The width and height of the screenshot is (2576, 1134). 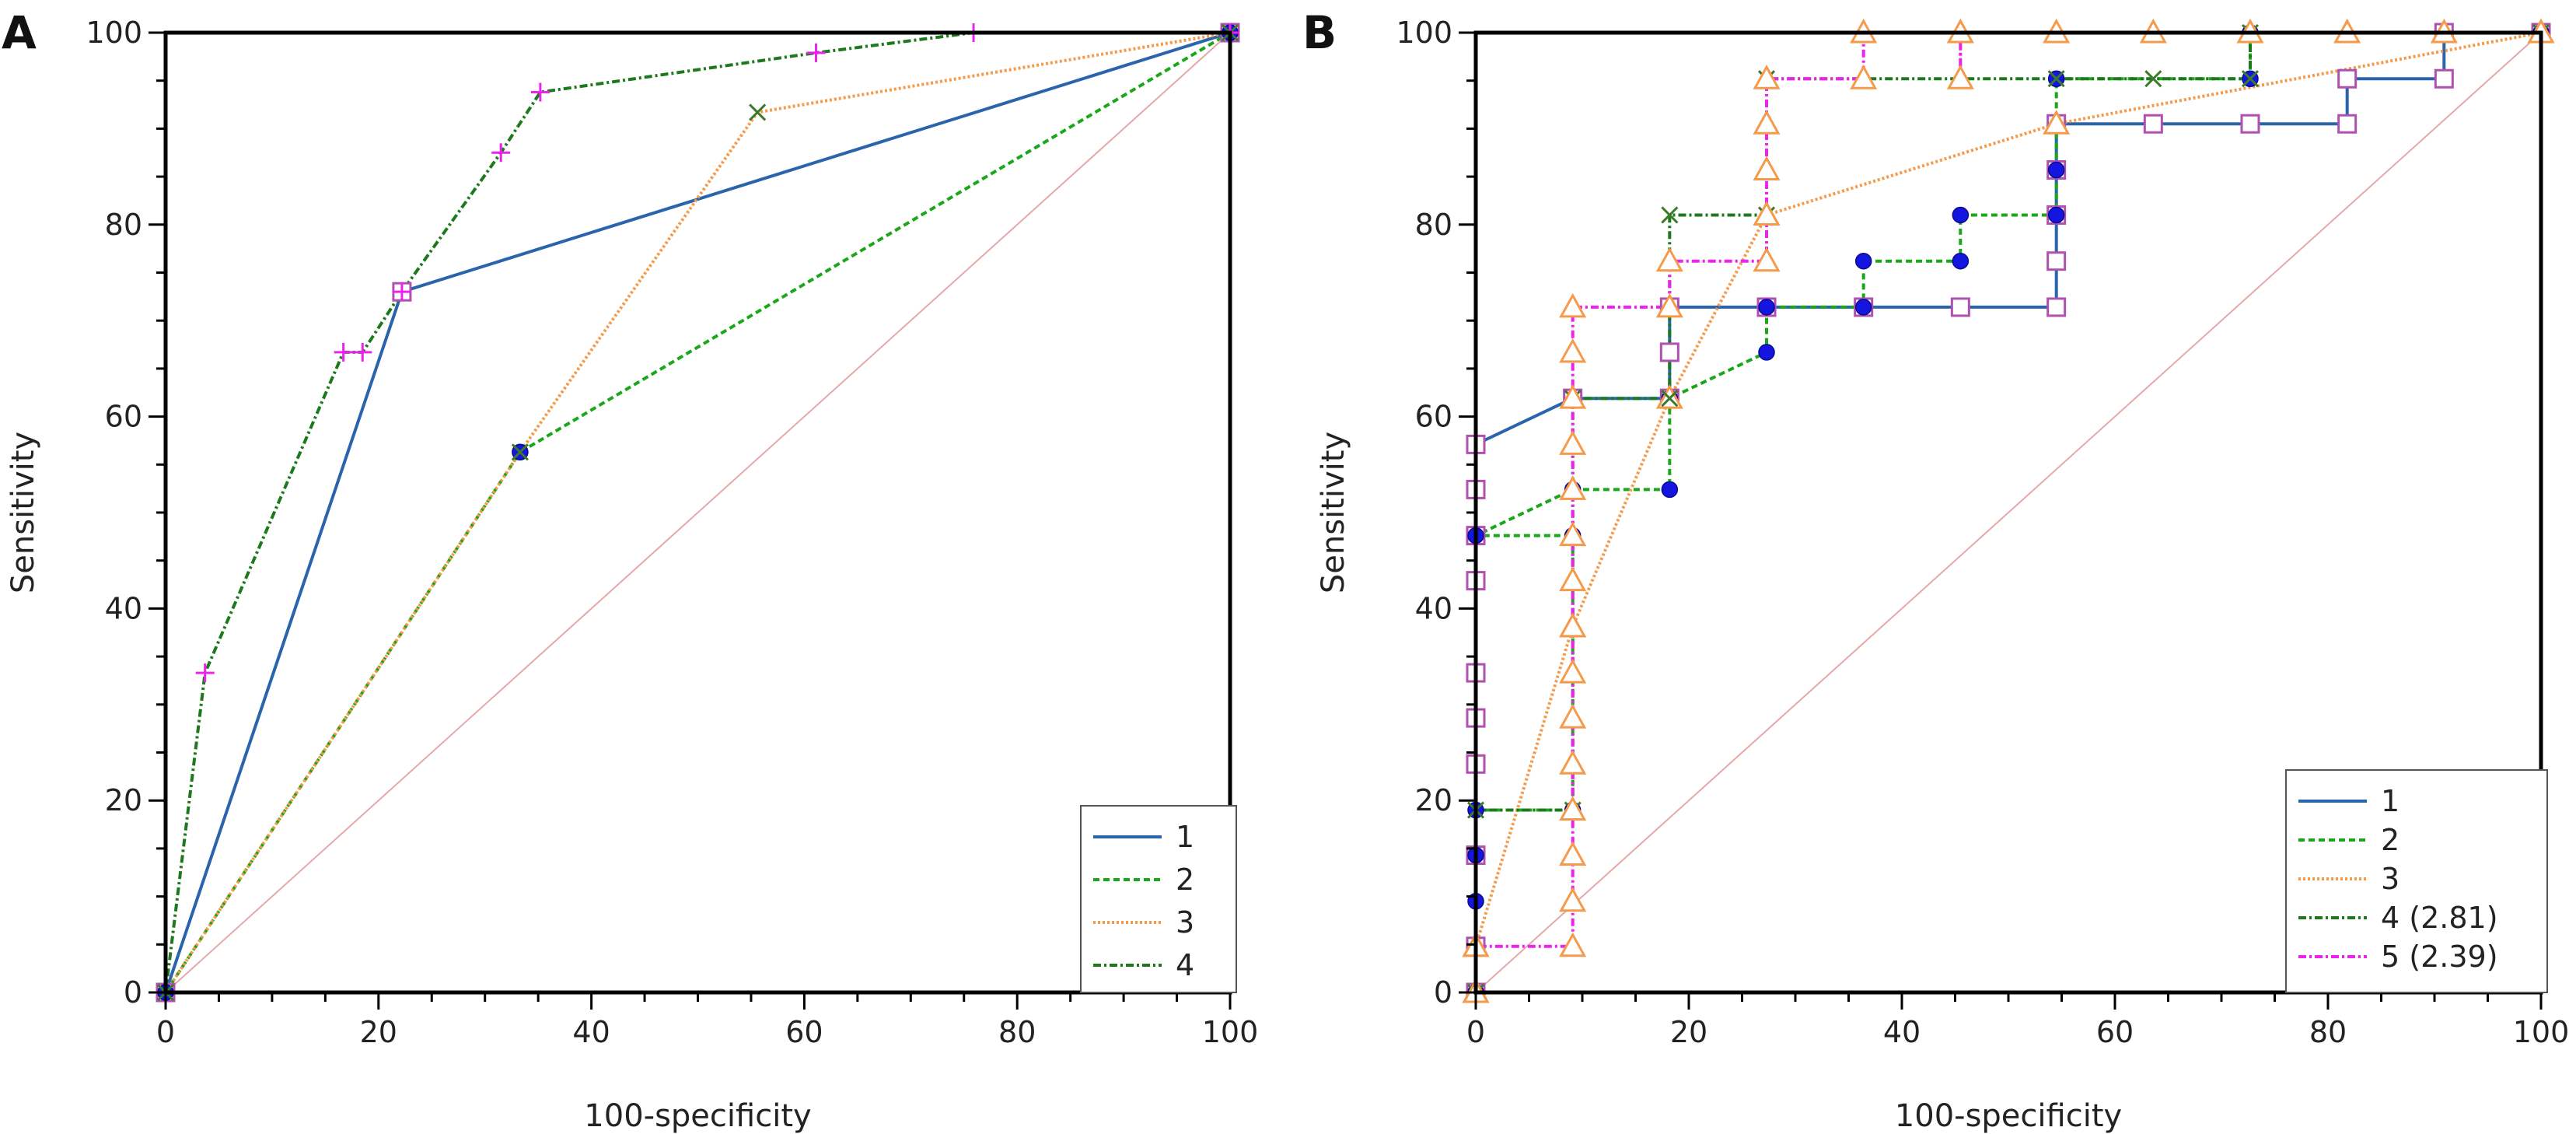 I want to click on legend-box, so click(x=2416, y=881).